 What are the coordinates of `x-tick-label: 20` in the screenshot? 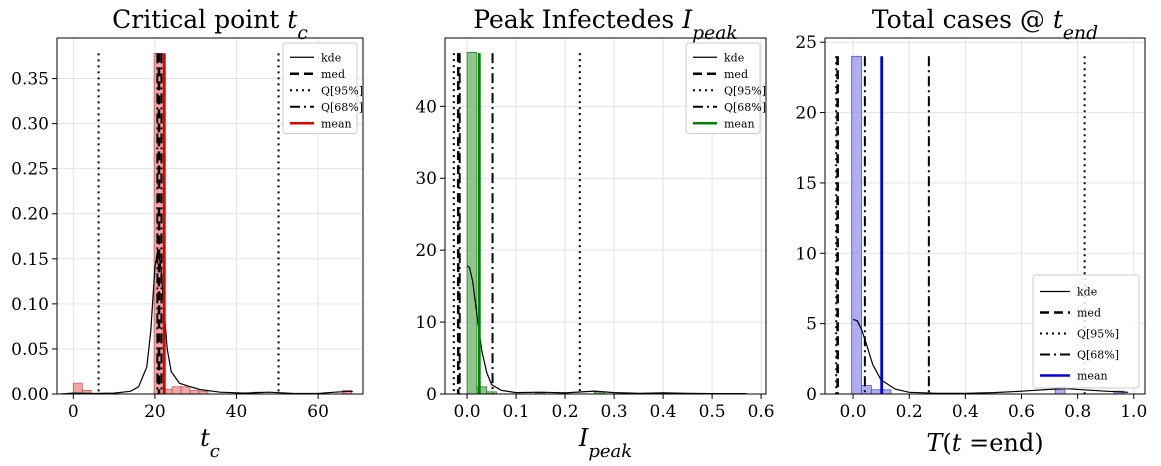 It's located at (155, 412).